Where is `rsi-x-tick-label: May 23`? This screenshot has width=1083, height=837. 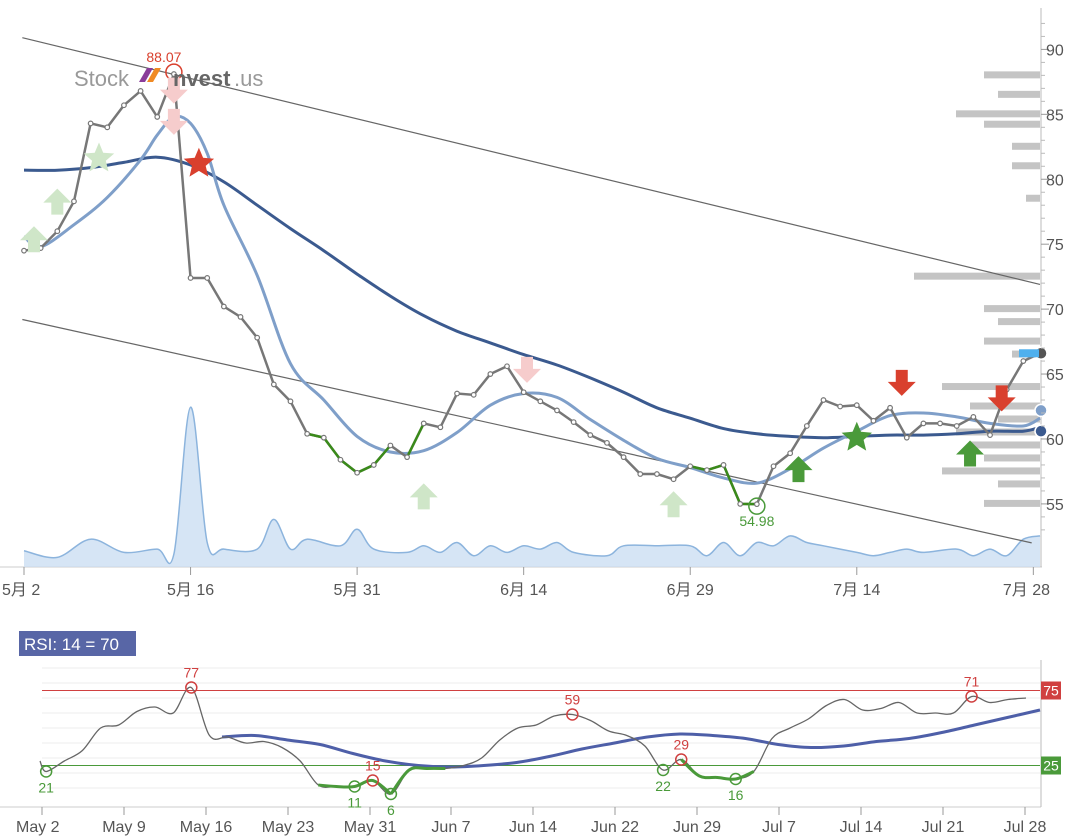
rsi-x-tick-label: May 23 is located at coordinates (288, 827).